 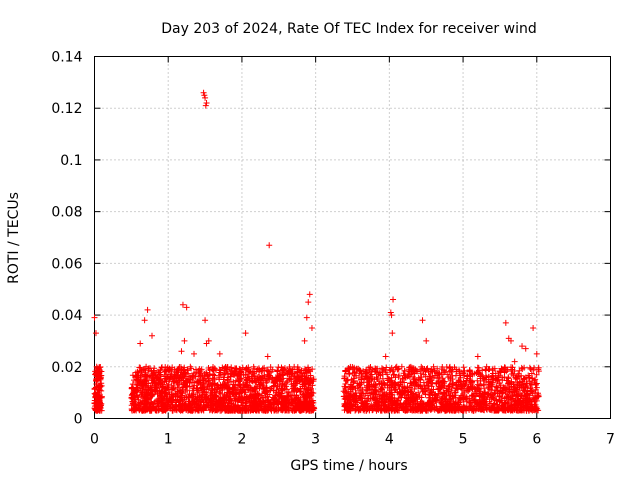 What do you see at coordinates (168, 440) in the screenshot?
I see `x-tick-label: 1` at bounding box center [168, 440].